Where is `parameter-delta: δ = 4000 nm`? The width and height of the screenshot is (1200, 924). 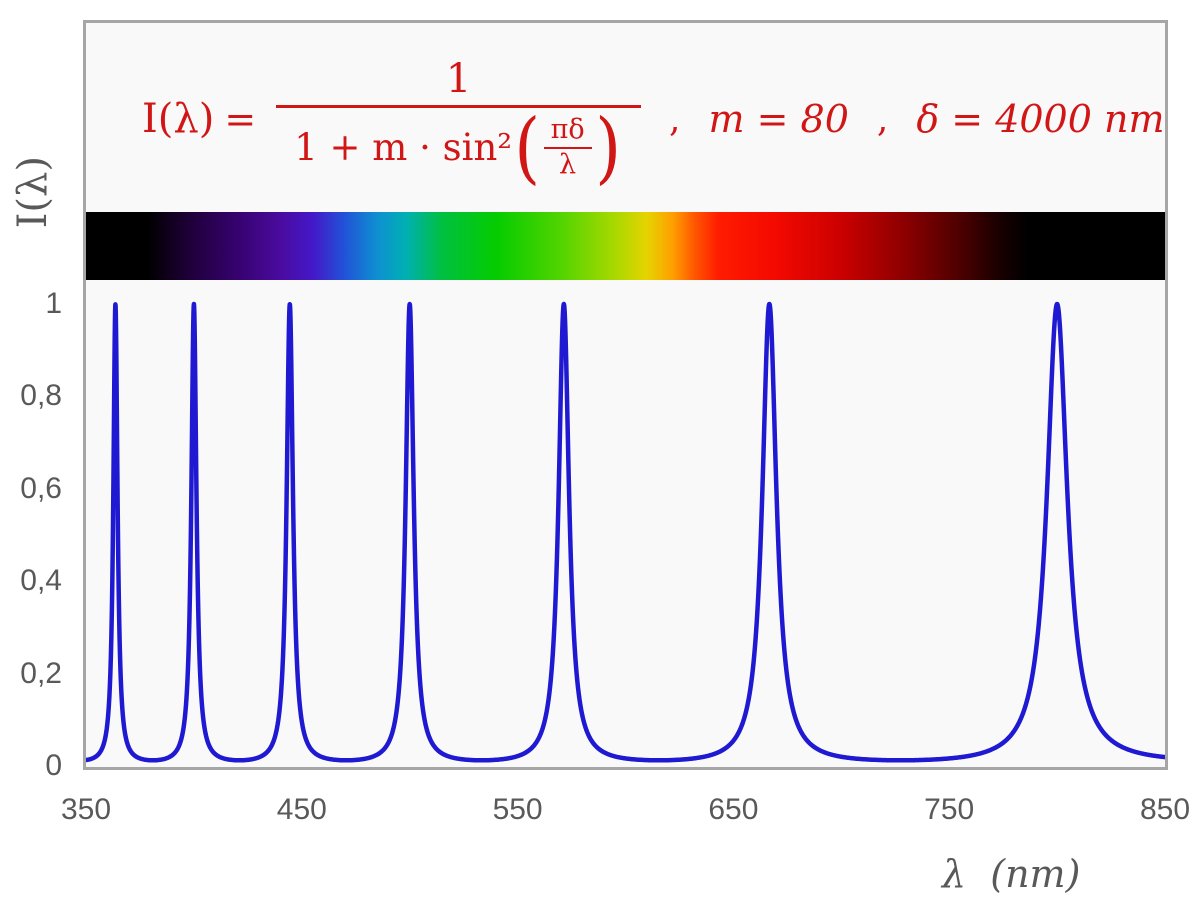 parameter-delta: δ = 4000 nm is located at coordinates (1040, 119).